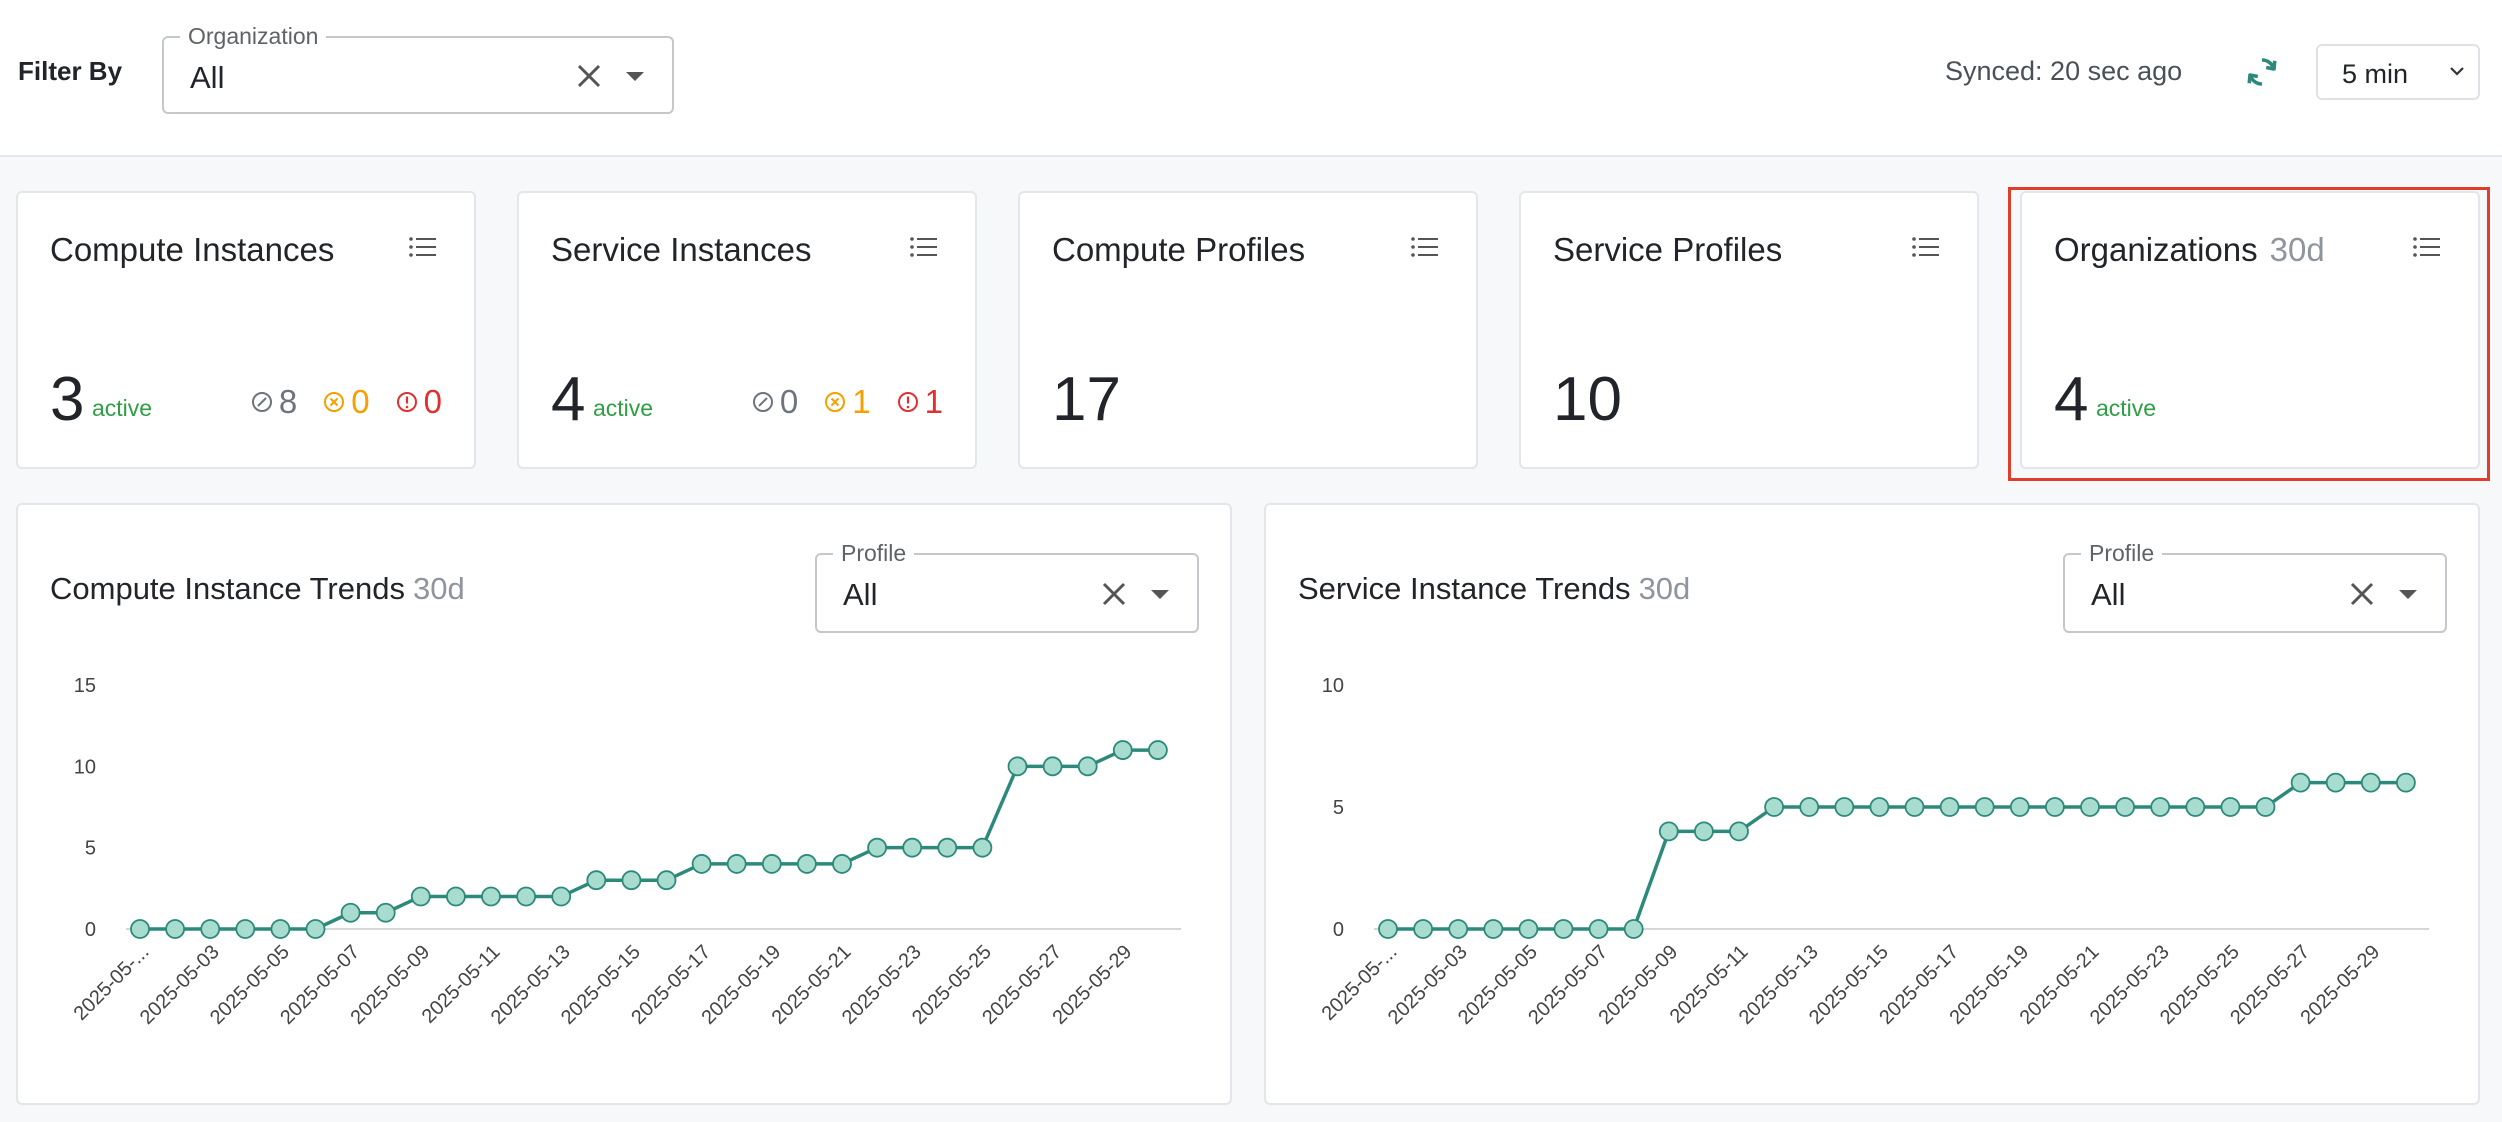 The image size is (2502, 1122). I want to click on stopped-count: 8, so click(288, 401).